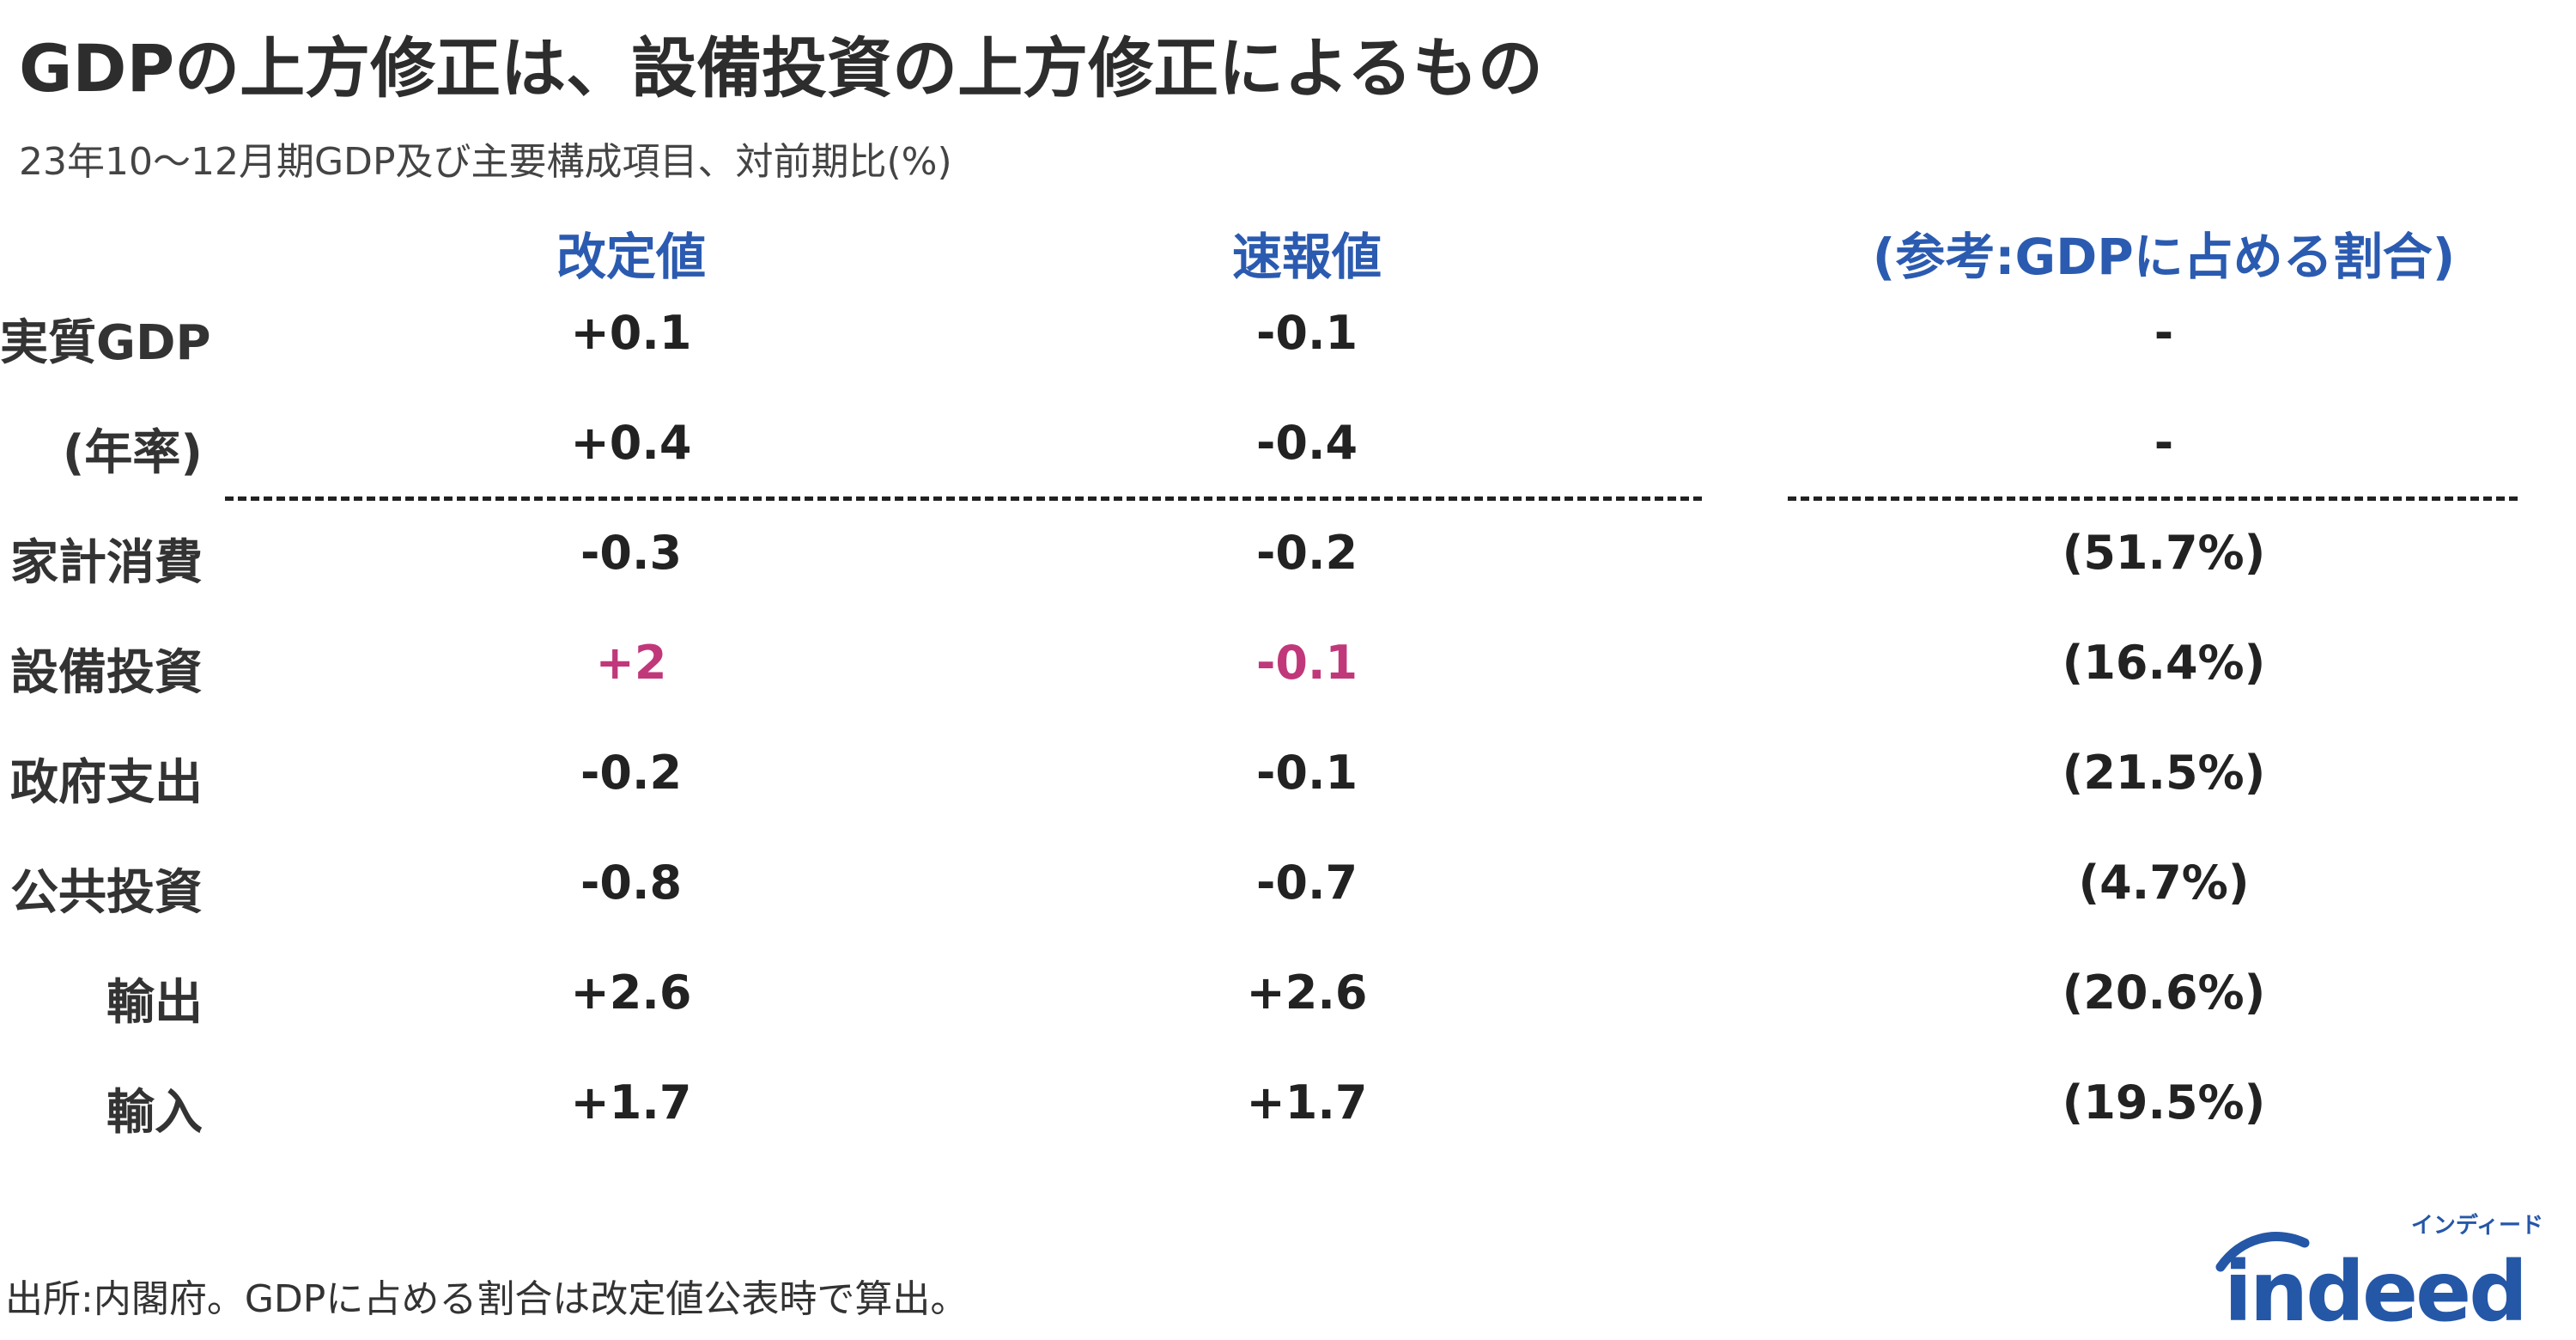  What do you see at coordinates (2164, 992) in the screenshot?
I see `cell-share: (20.6%)` at bounding box center [2164, 992].